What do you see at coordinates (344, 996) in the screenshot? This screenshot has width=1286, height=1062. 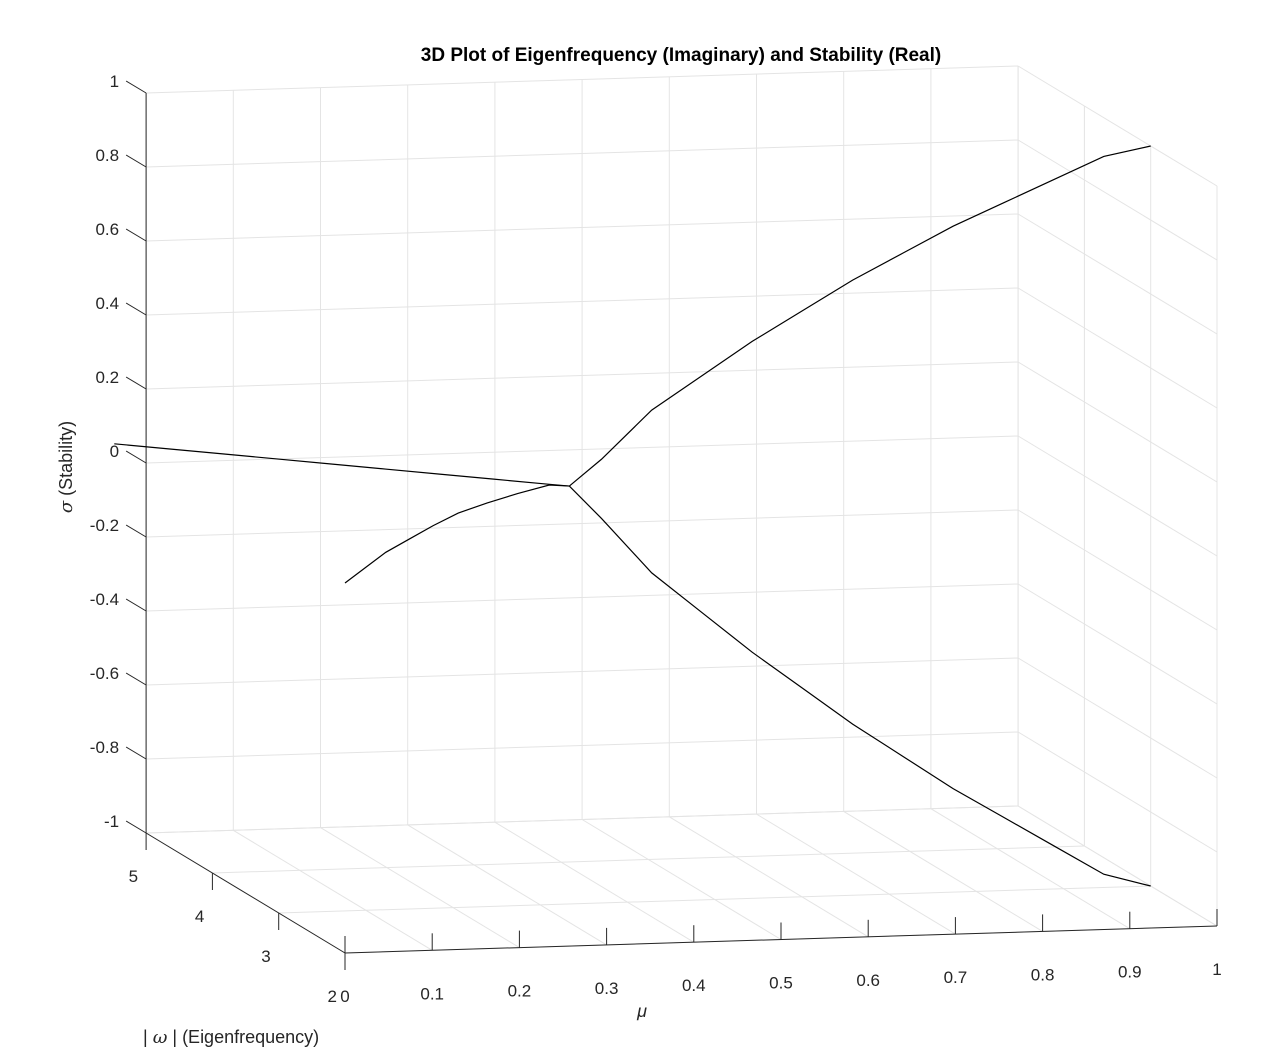 I see `x-tick-label: 0` at bounding box center [344, 996].